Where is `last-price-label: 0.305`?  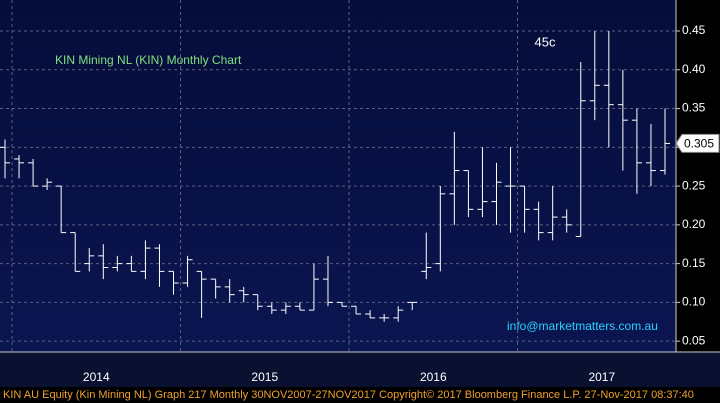 last-price-label: 0.305 is located at coordinates (699, 144).